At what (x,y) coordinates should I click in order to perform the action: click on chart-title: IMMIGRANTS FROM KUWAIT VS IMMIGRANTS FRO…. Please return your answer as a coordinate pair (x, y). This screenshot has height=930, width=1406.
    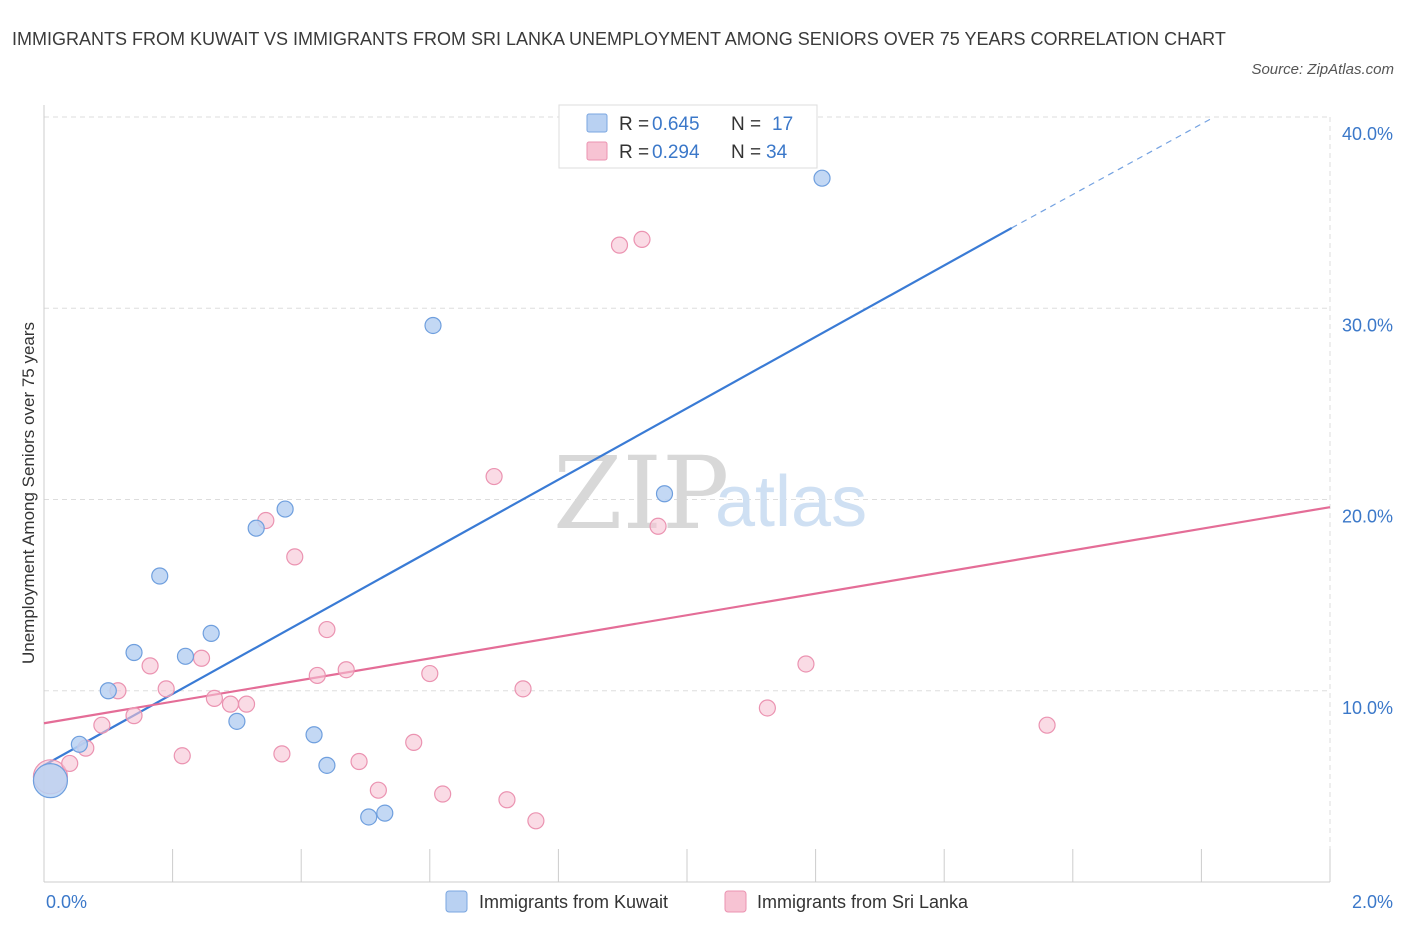
    Looking at the image, I should click on (619, 39).